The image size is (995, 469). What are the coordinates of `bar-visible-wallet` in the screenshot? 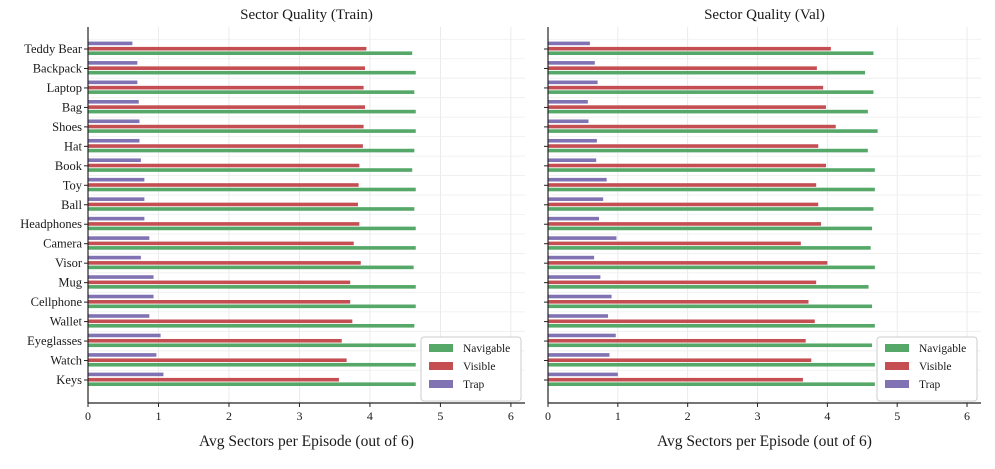 It's located at (220, 321).